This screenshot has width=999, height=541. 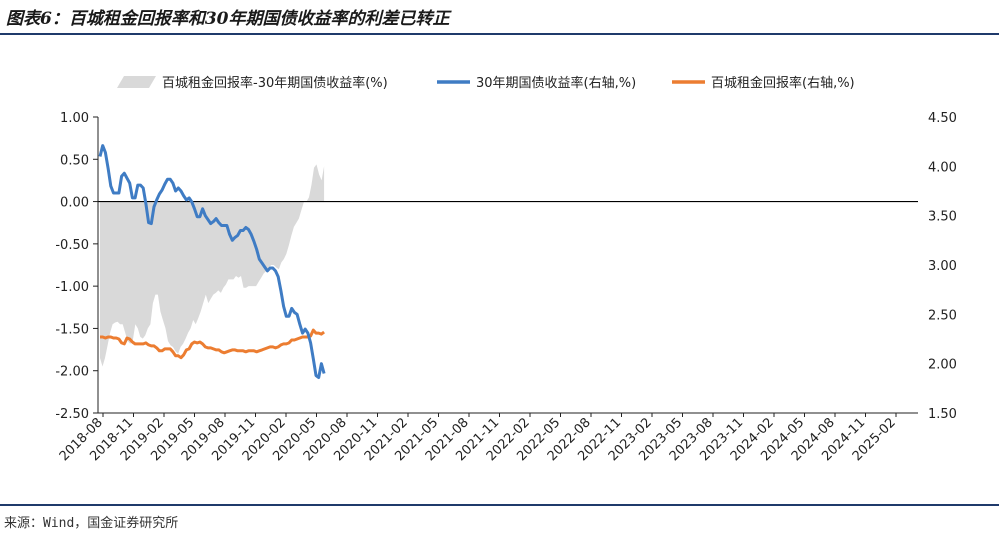 I want to click on bottom-rule, so click(x=499, y=505).